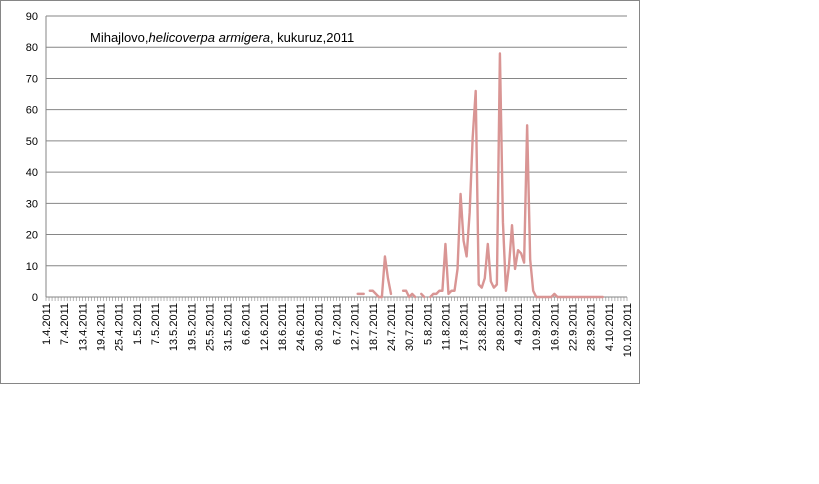 This screenshot has width=819, height=484. I want to click on x-tick-label: 16.9.2011, so click(555, 327).